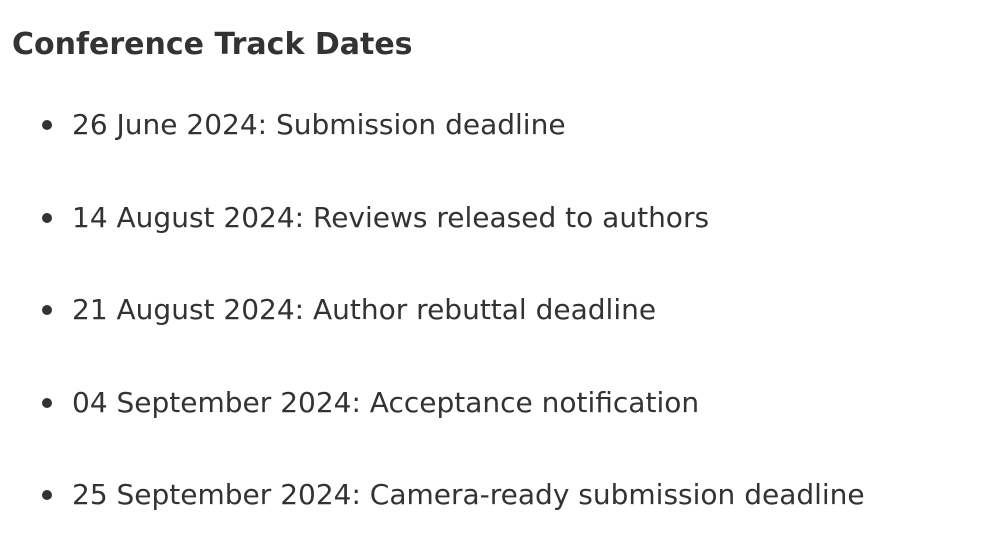 The width and height of the screenshot is (983, 539). Describe the element at coordinates (319, 124) in the screenshot. I see `list-item-text: 26 June 2024: Submission deadline` at that location.